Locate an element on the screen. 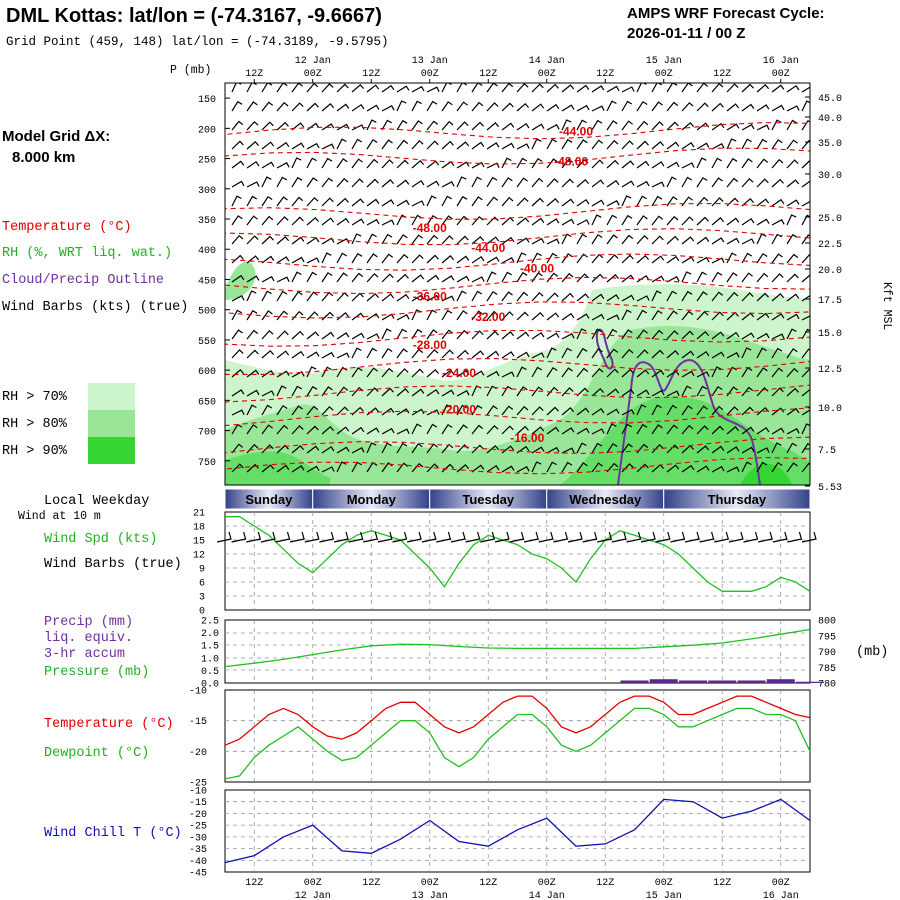 This screenshot has height=900, width=900. isotherm-line is located at coordinates (517, 211).